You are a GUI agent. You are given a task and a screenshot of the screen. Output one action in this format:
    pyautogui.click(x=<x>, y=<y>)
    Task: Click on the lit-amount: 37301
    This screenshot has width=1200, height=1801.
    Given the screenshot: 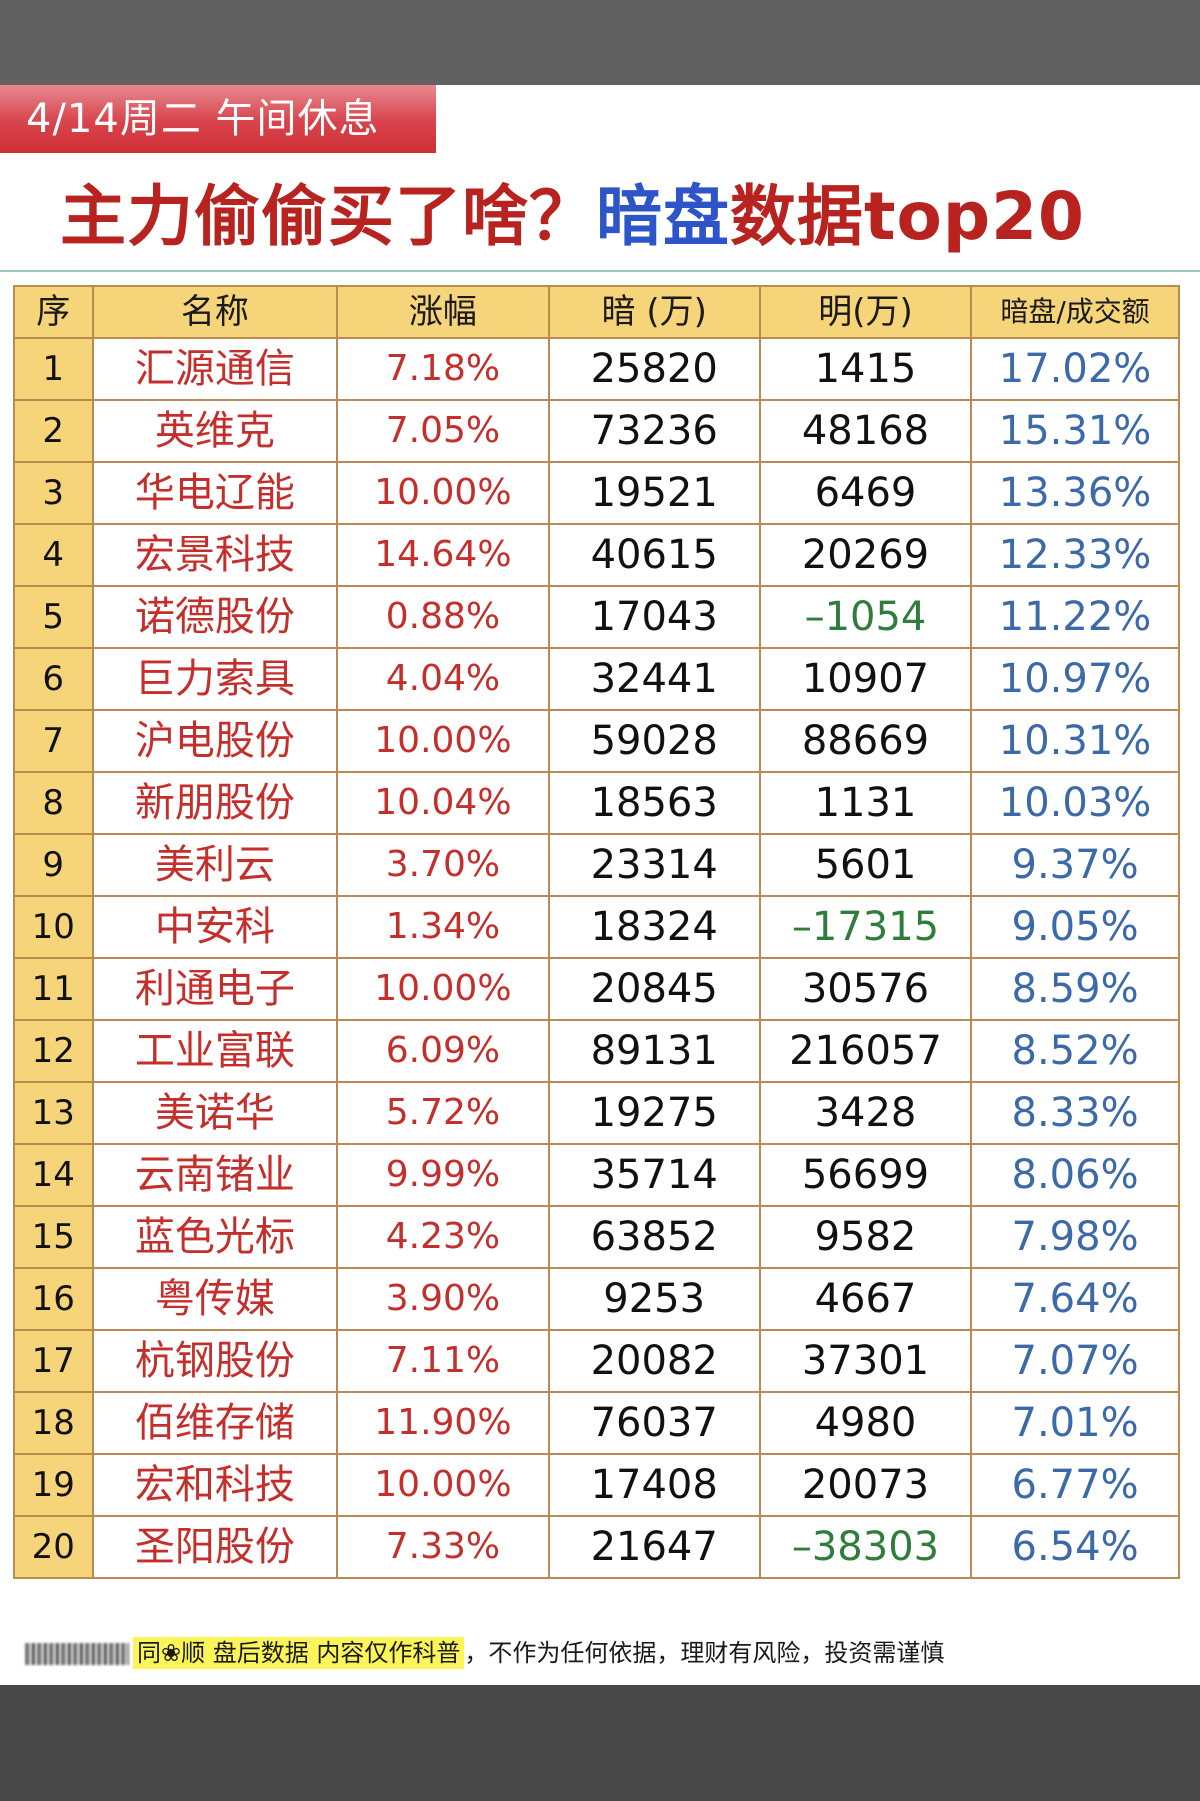 What is the action you would take?
    pyautogui.click(x=865, y=1361)
    